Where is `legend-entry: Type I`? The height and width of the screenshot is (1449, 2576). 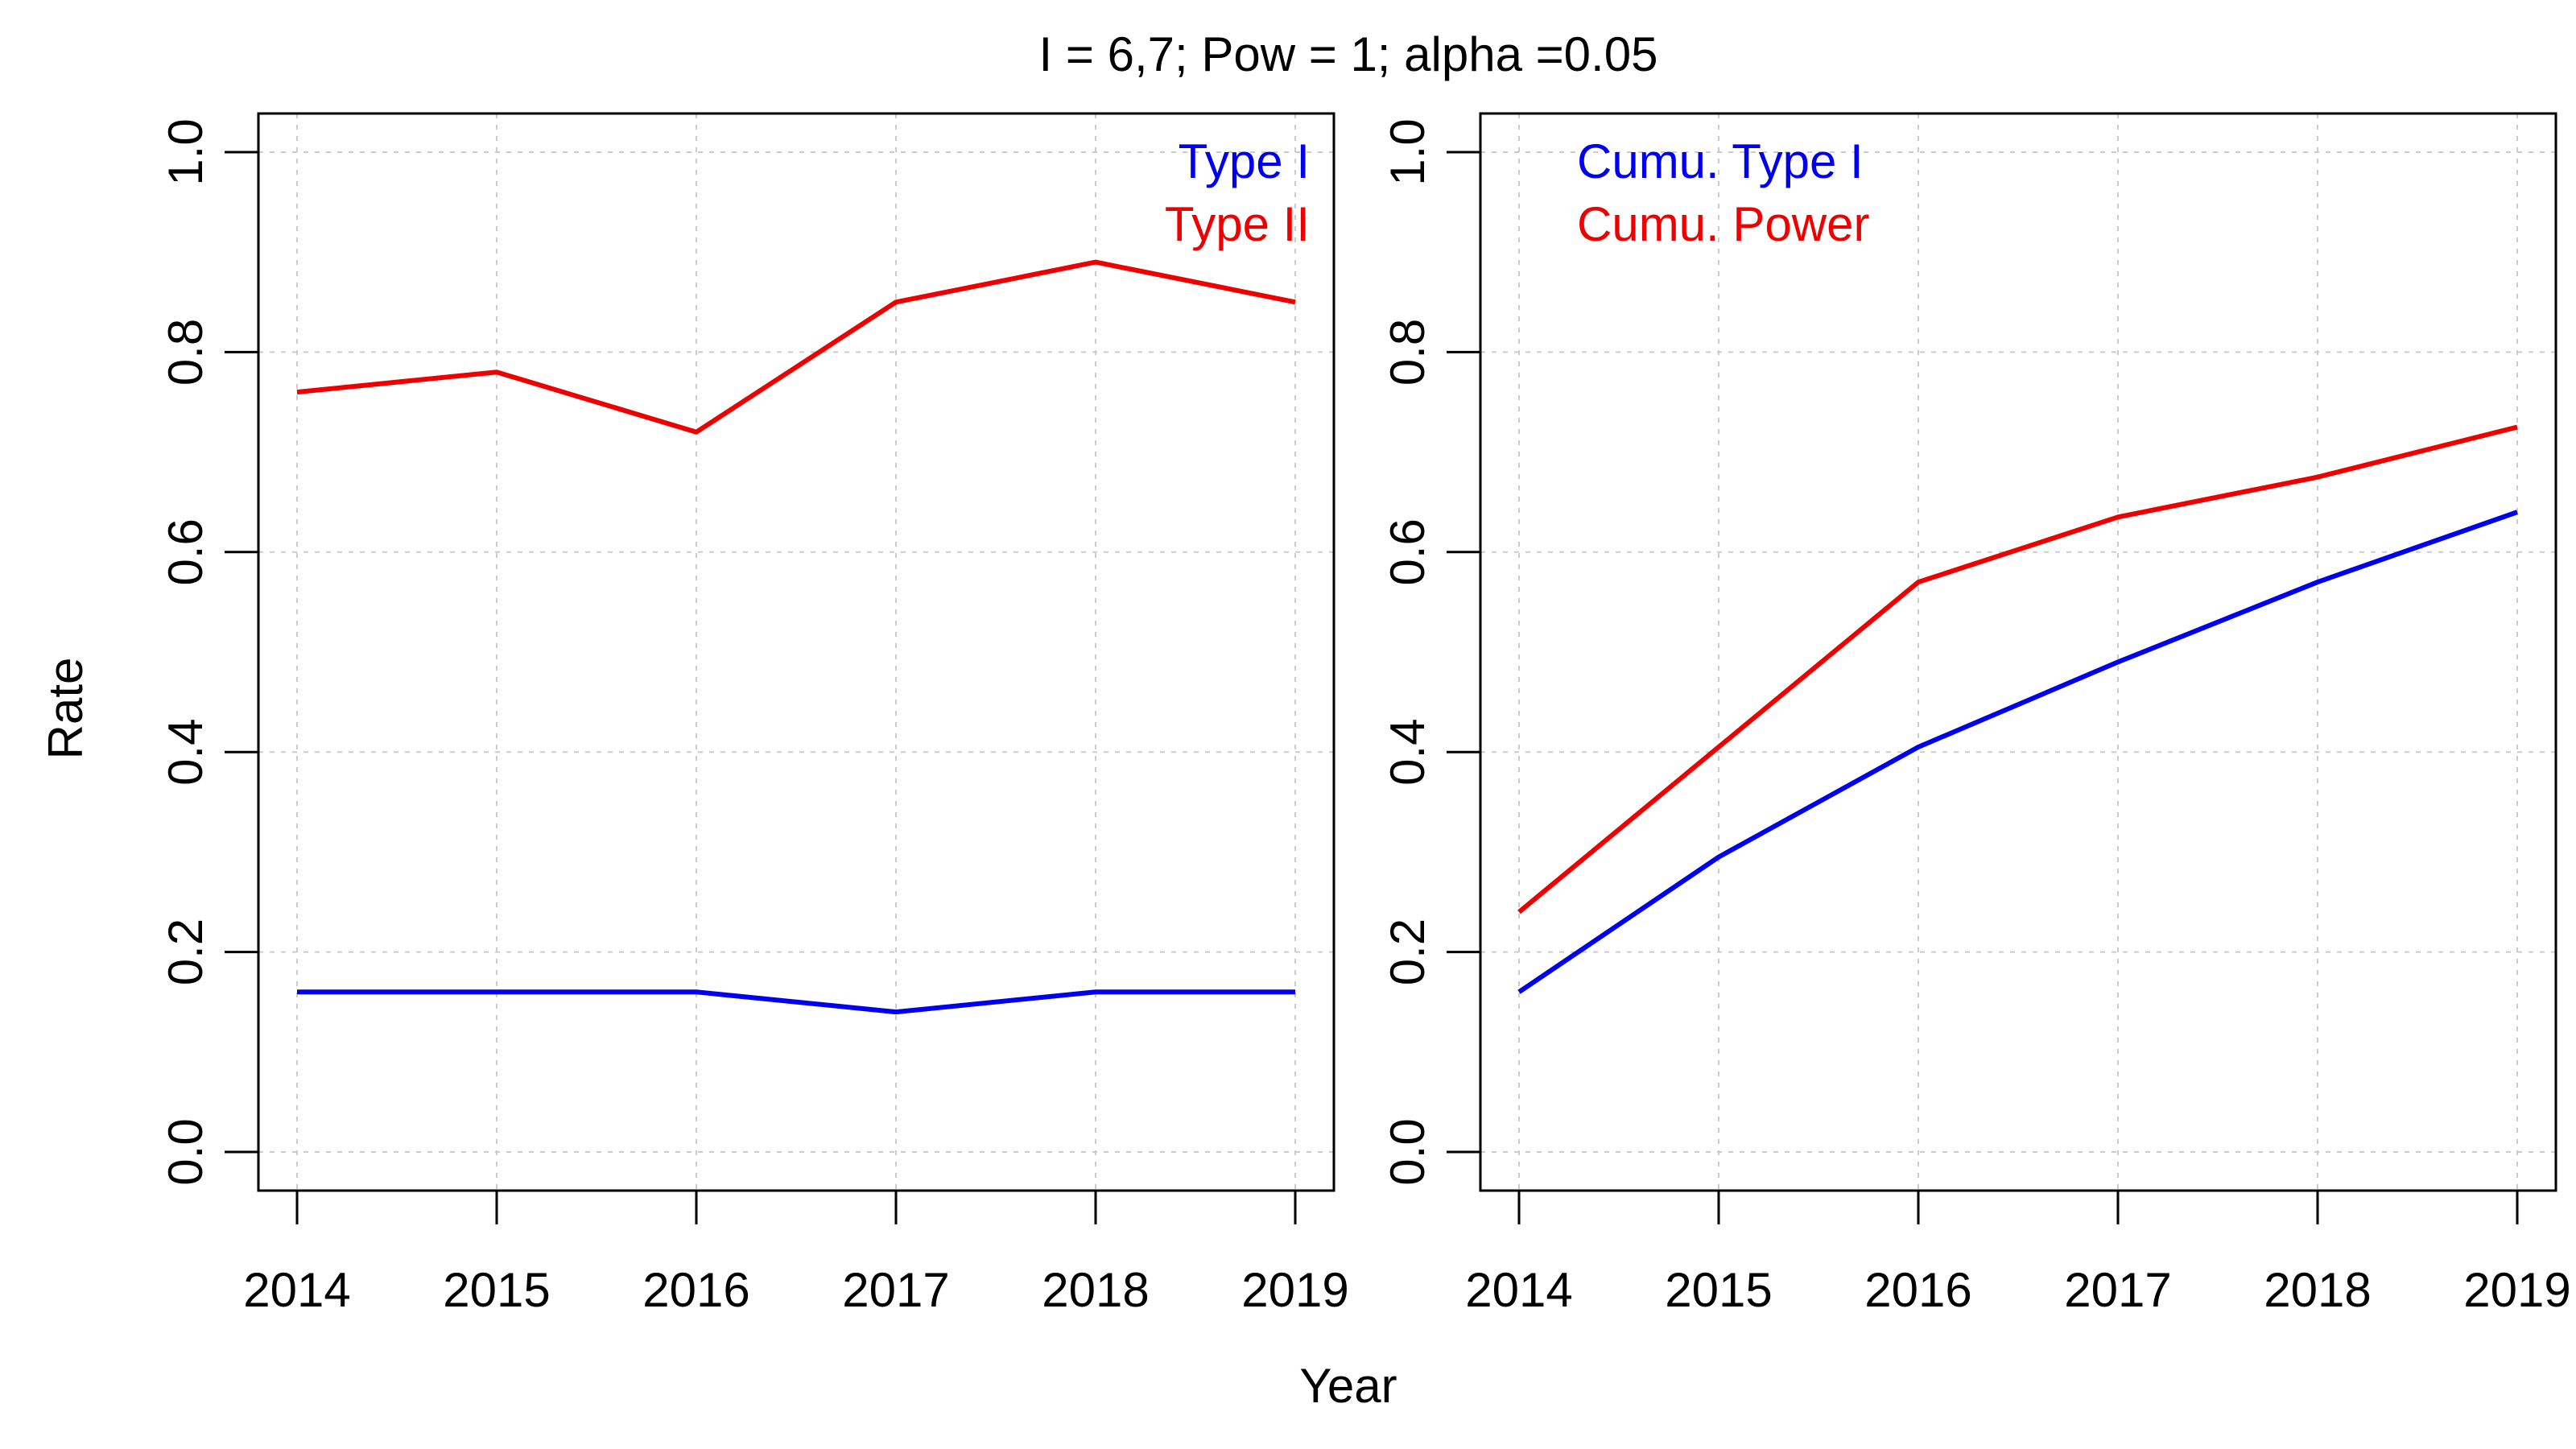 legend-entry: Type I is located at coordinates (1244, 161).